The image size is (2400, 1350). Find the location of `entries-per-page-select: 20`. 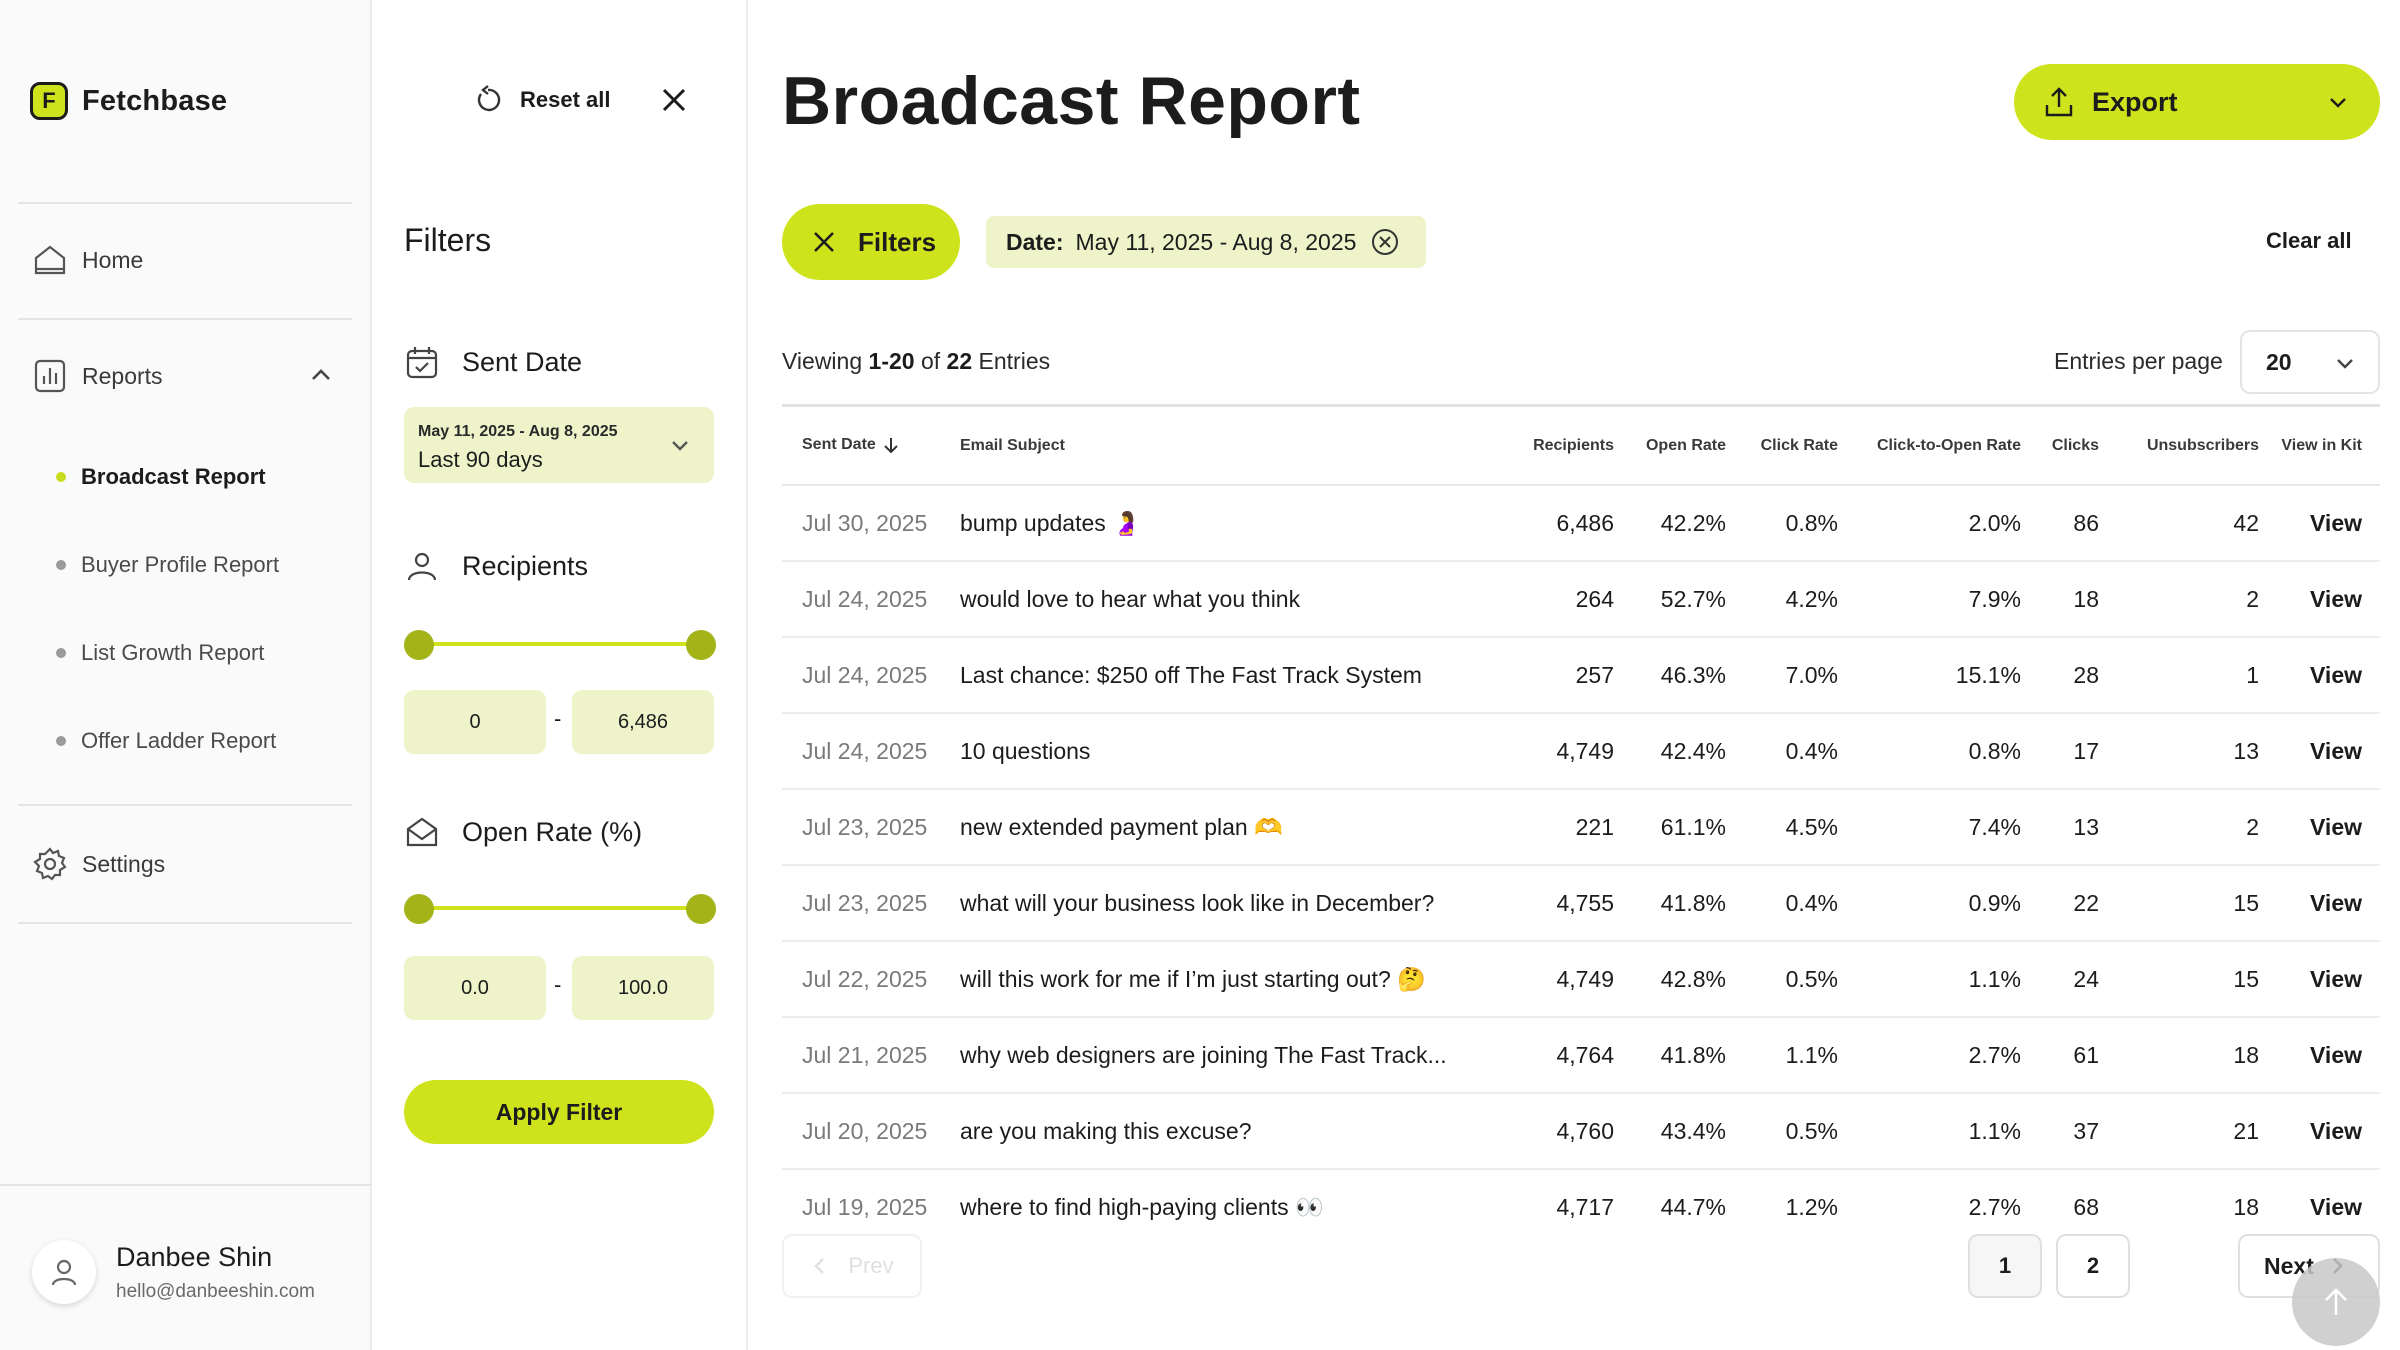

entries-per-page-select: 20 is located at coordinates (2310, 362).